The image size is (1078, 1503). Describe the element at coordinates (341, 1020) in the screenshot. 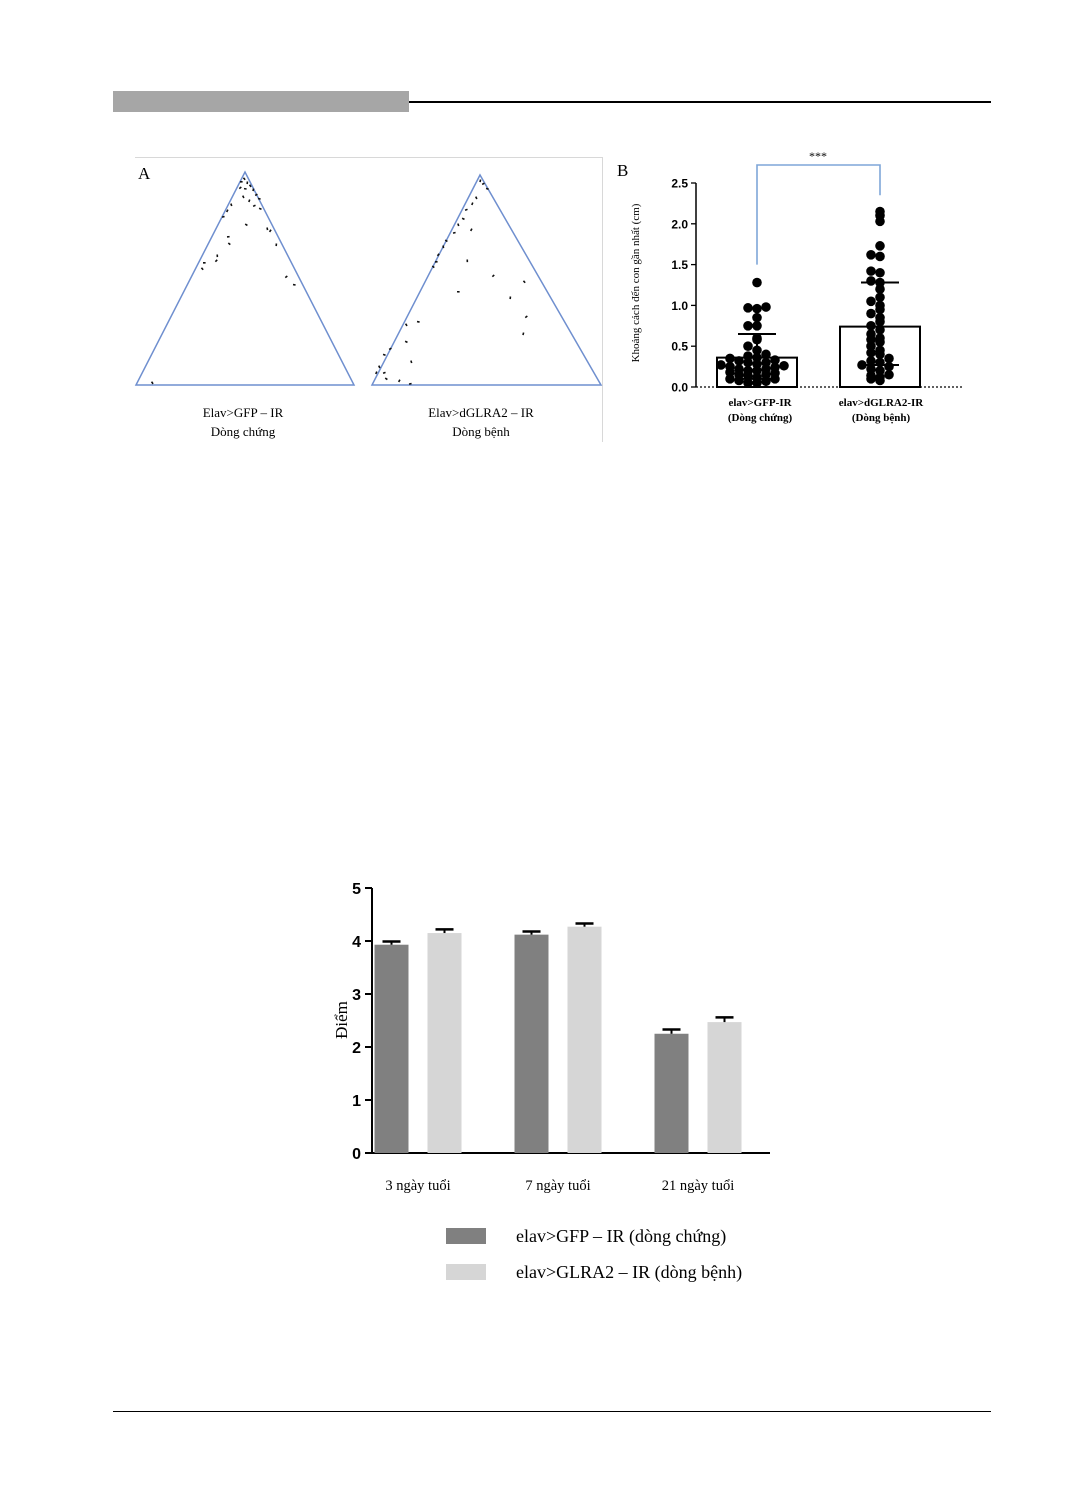

I see `figure-c-y-axis-title: Điểm` at that location.